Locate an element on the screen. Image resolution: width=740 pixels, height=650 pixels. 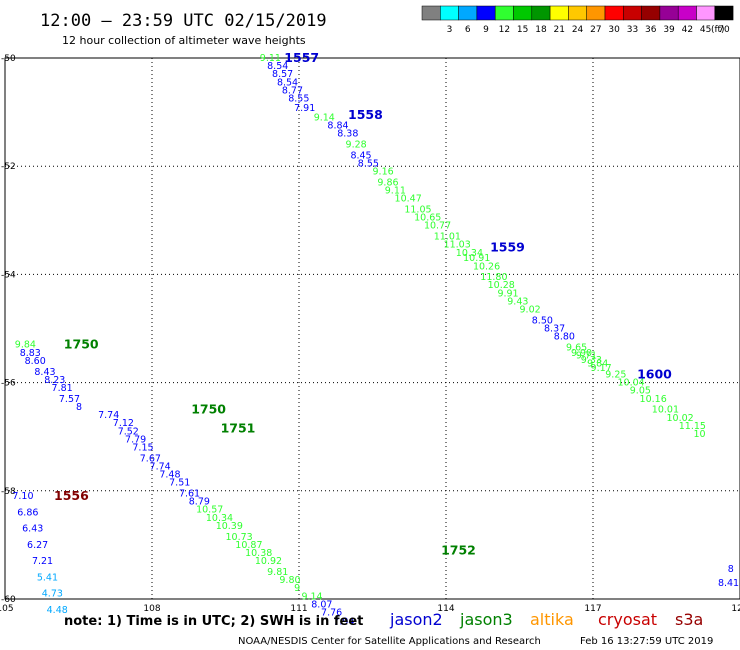
y-tick-label: -56 is located at coordinates (8, 384).